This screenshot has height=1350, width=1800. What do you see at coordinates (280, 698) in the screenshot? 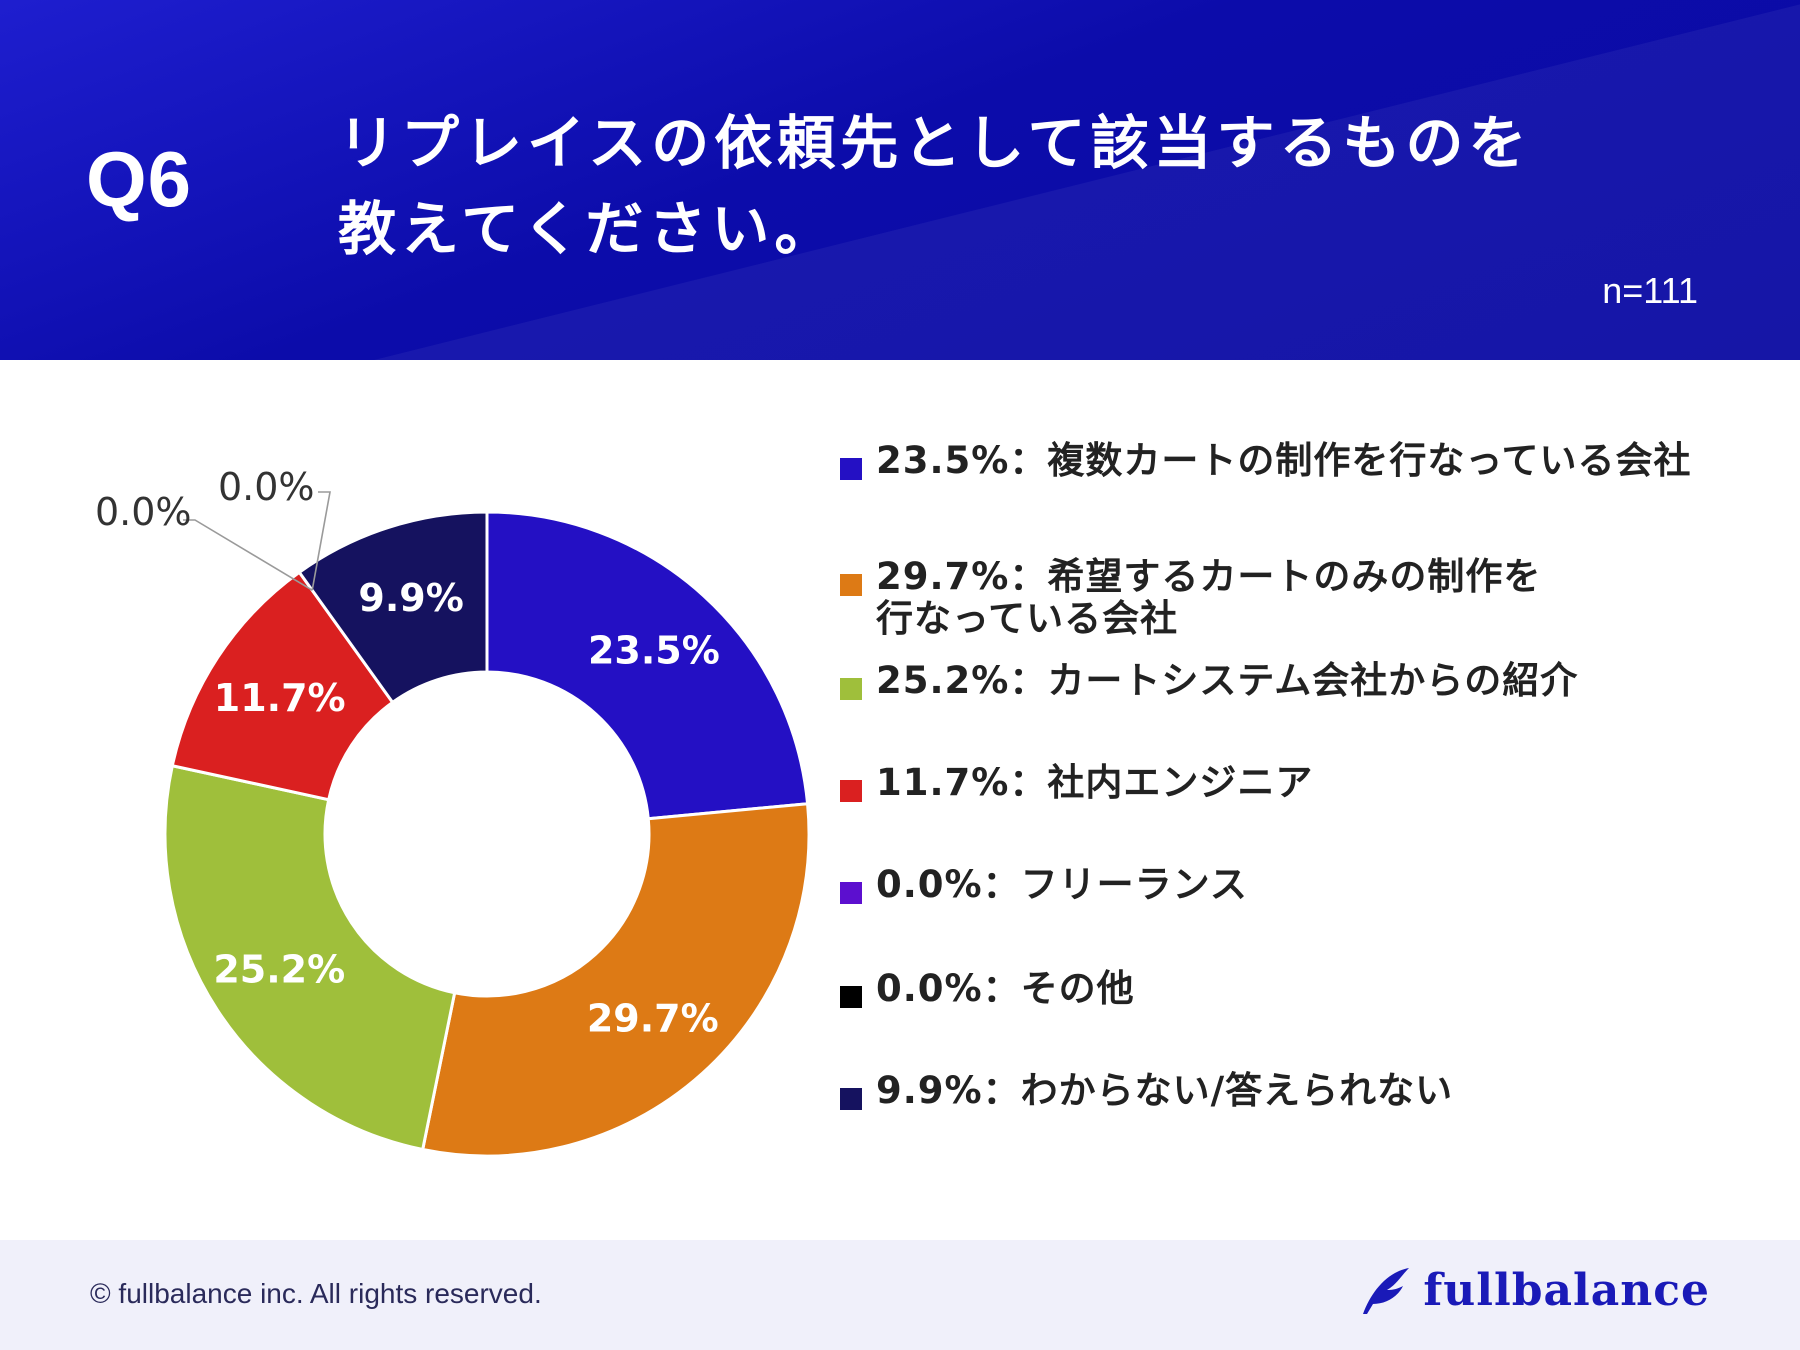
I see `slice-value-label: 11.7%` at bounding box center [280, 698].